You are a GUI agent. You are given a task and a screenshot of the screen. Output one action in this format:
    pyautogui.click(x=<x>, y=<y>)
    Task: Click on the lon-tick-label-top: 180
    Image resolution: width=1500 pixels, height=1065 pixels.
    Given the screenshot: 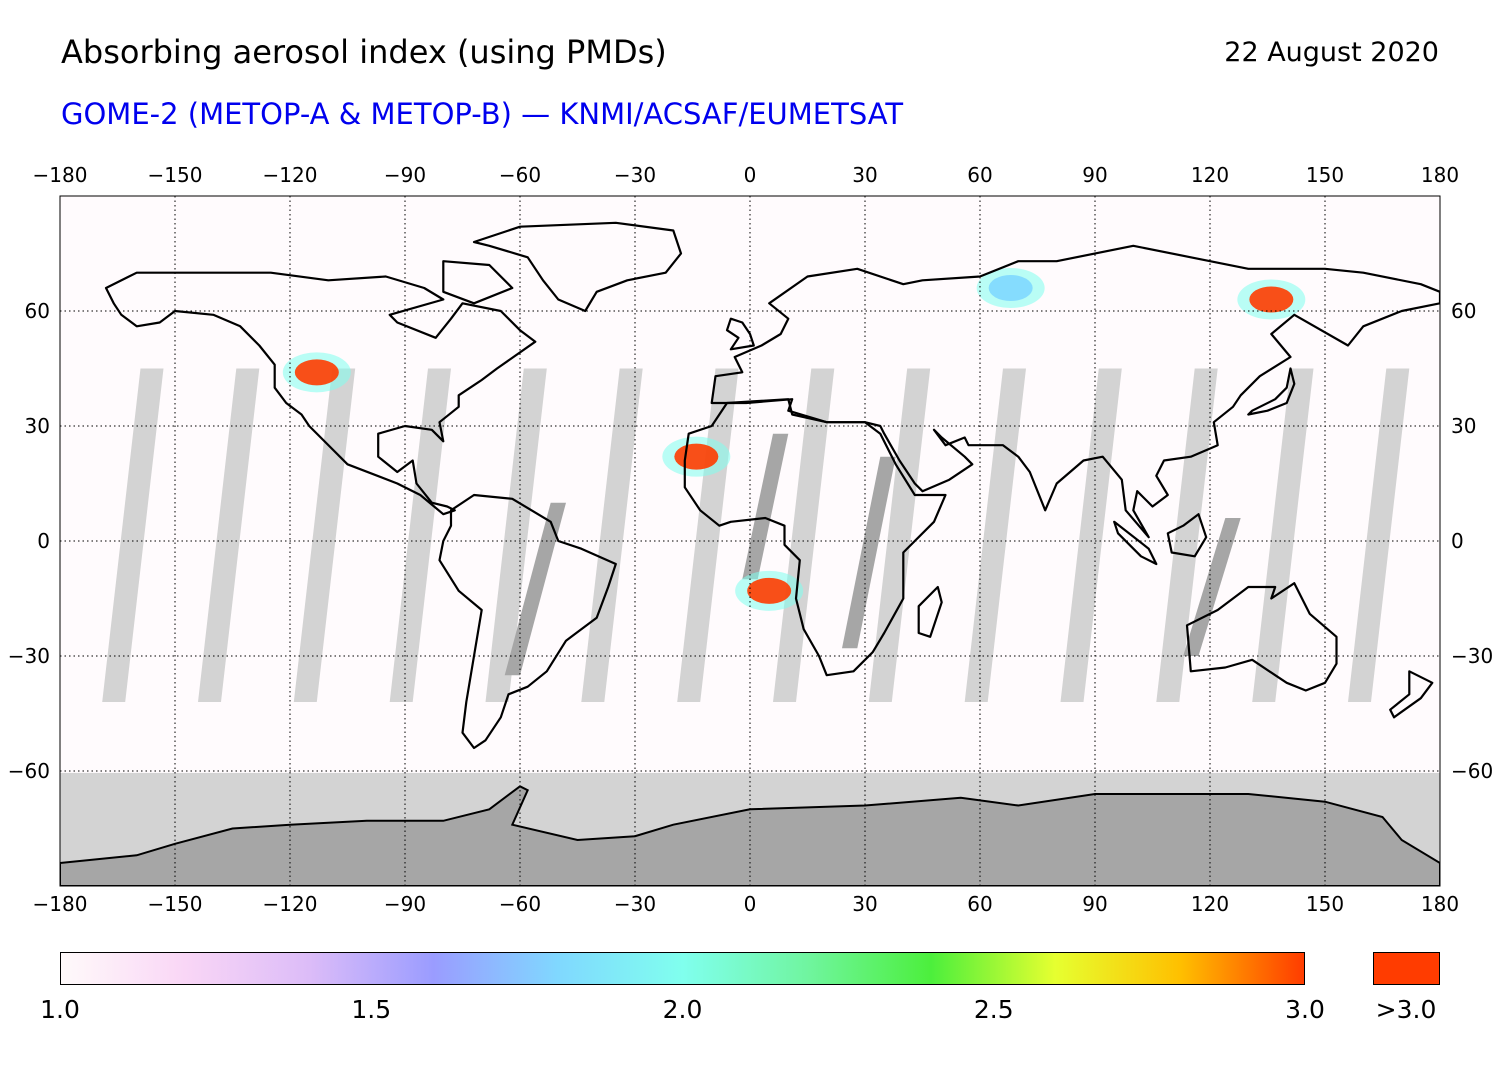 What is the action you would take?
    pyautogui.click(x=1440, y=175)
    